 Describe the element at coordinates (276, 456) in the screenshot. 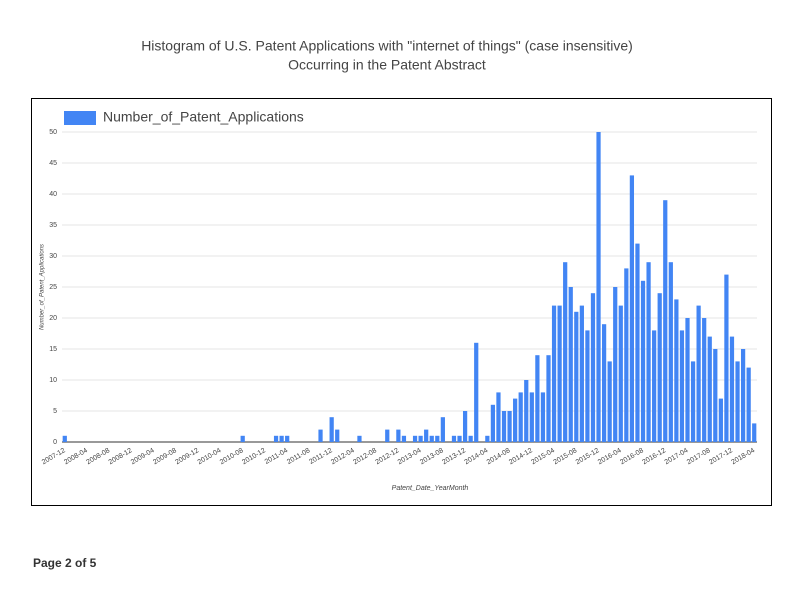

I see `x-tick-label: 2011-04` at that location.